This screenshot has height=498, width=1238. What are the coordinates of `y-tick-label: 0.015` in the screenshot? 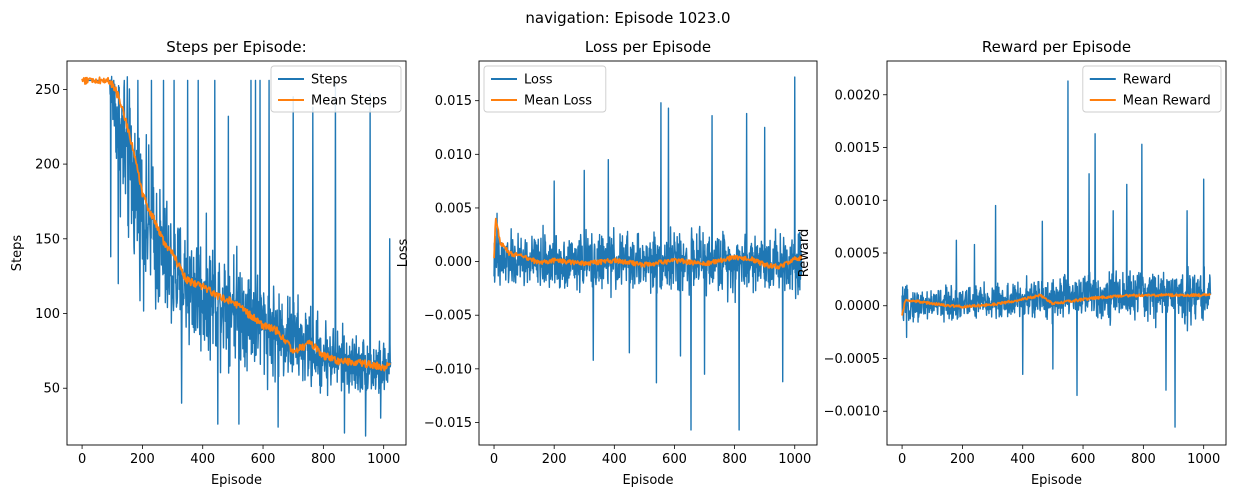 It's located at (453, 101).